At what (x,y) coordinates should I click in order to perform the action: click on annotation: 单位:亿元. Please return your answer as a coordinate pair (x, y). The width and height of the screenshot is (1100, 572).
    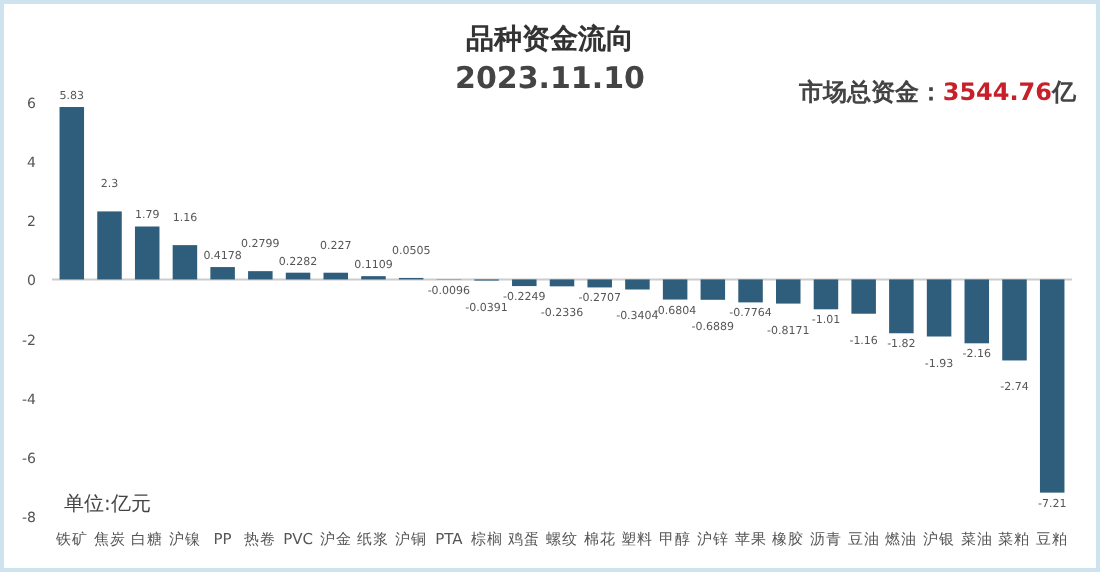
    Looking at the image, I should click on (107, 504).